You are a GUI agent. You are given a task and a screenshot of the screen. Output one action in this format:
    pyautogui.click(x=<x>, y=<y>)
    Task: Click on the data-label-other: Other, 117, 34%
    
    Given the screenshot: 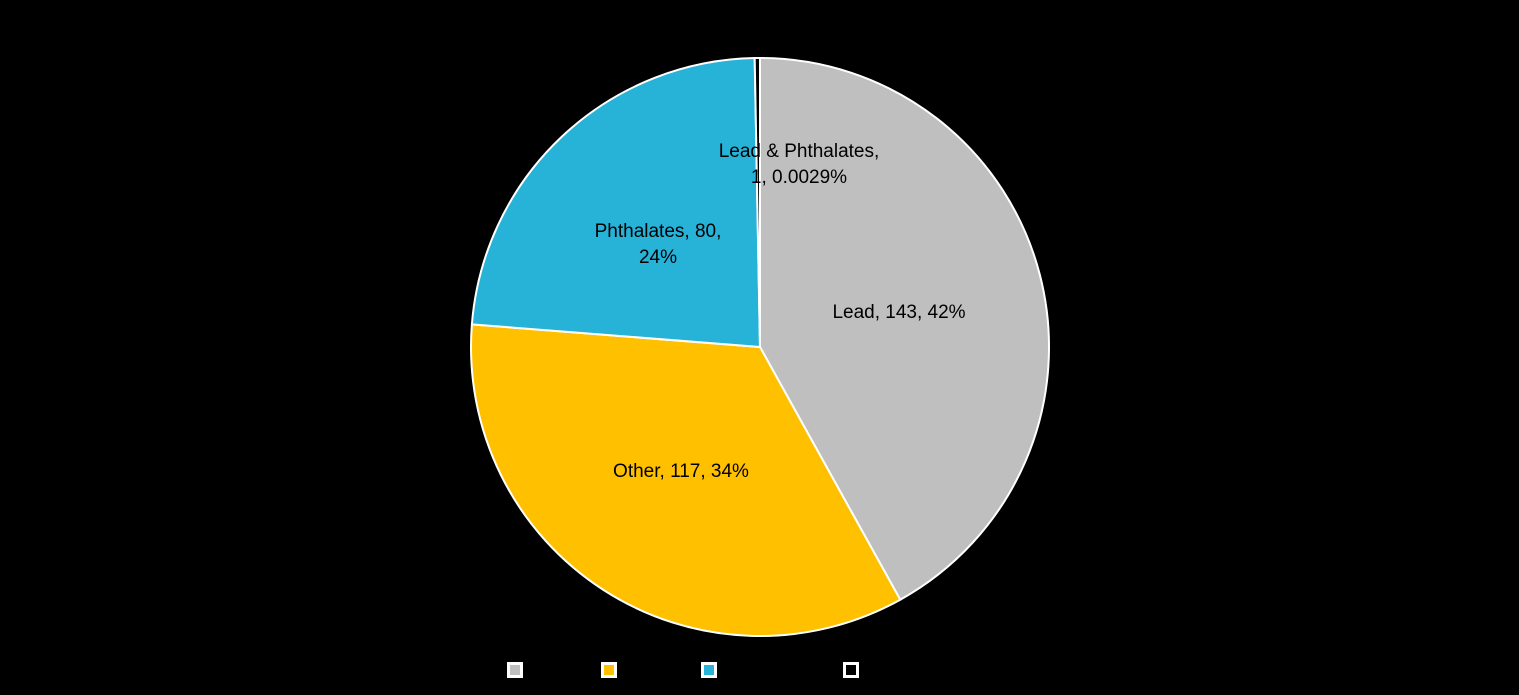 What is the action you would take?
    pyautogui.click(x=681, y=471)
    